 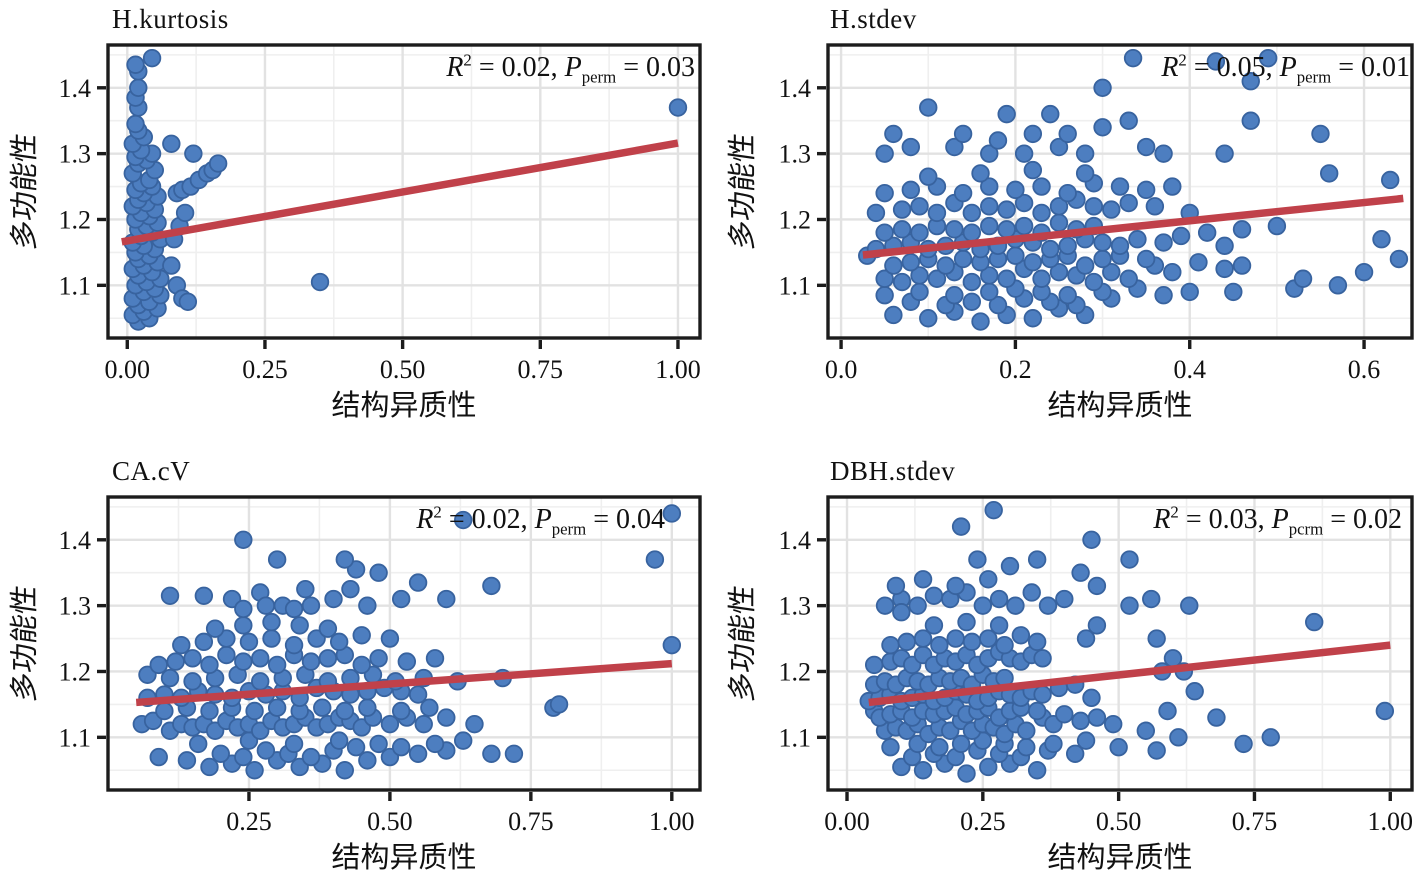 I want to click on panel-title: H.stdev, so click(x=873, y=19).